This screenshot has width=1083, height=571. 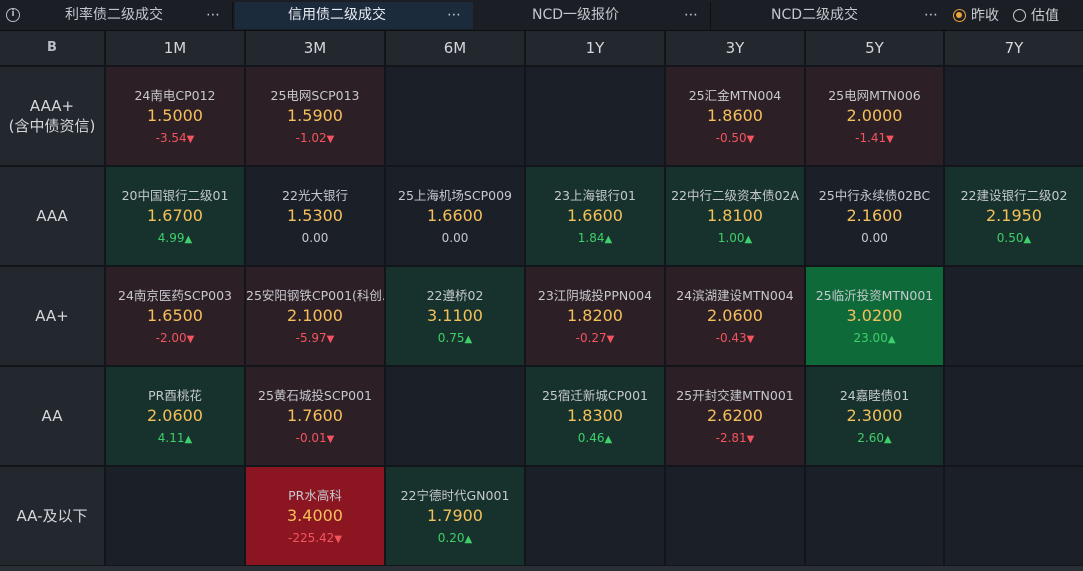 I want to click on bond-change-value: -0.27, so click(x=591, y=338).